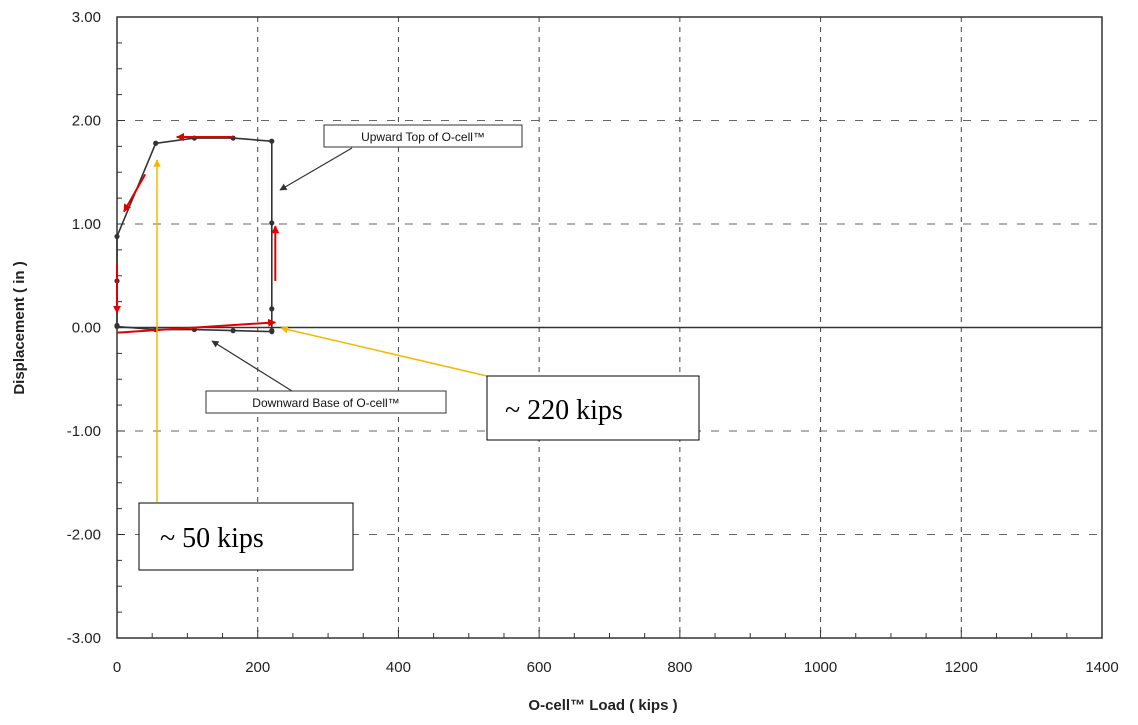  What do you see at coordinates (539, 667) in the screenshot?
I see `x-tick-label: 600` at bounding box center [539, 667].